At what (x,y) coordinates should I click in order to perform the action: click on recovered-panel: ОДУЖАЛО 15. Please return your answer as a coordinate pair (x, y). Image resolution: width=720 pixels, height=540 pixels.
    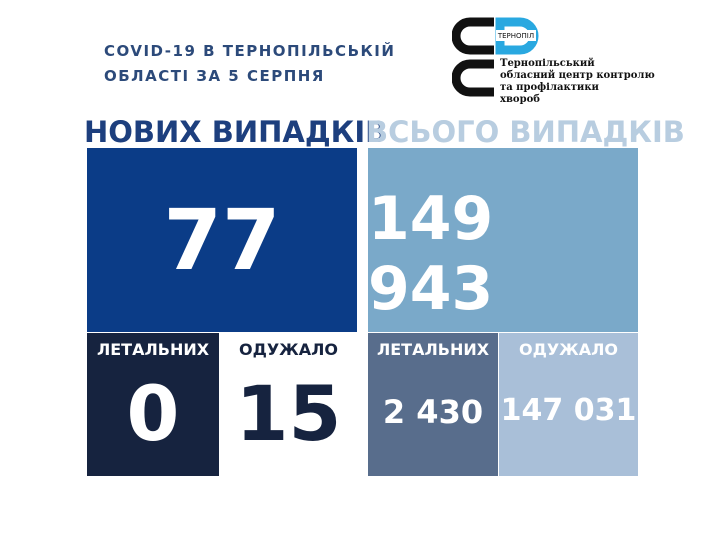
    Looking at the image, I should click on (288, 404).